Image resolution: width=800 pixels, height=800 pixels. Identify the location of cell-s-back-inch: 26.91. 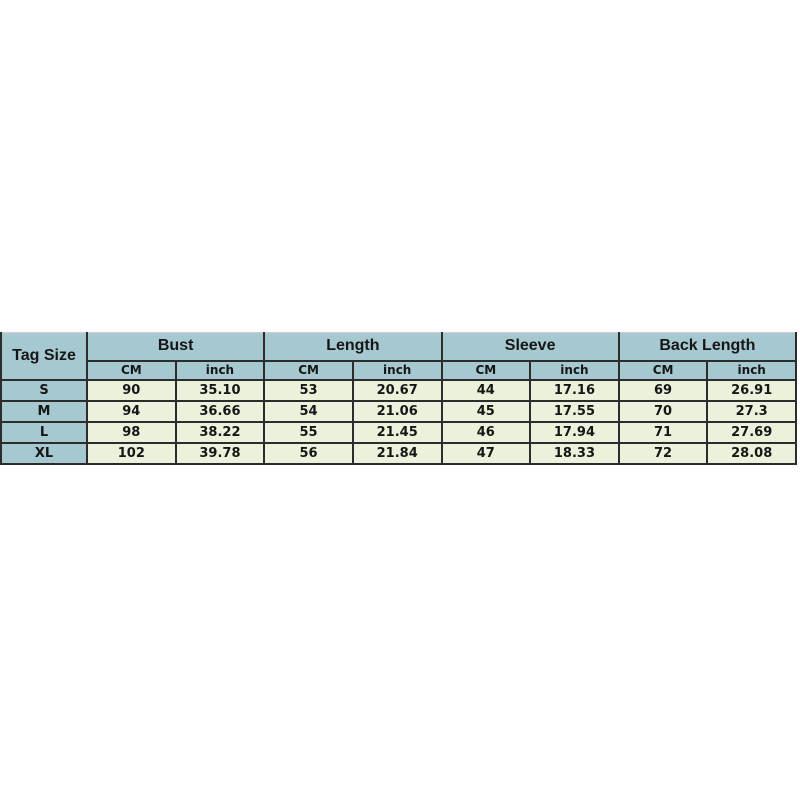
(751, 390).